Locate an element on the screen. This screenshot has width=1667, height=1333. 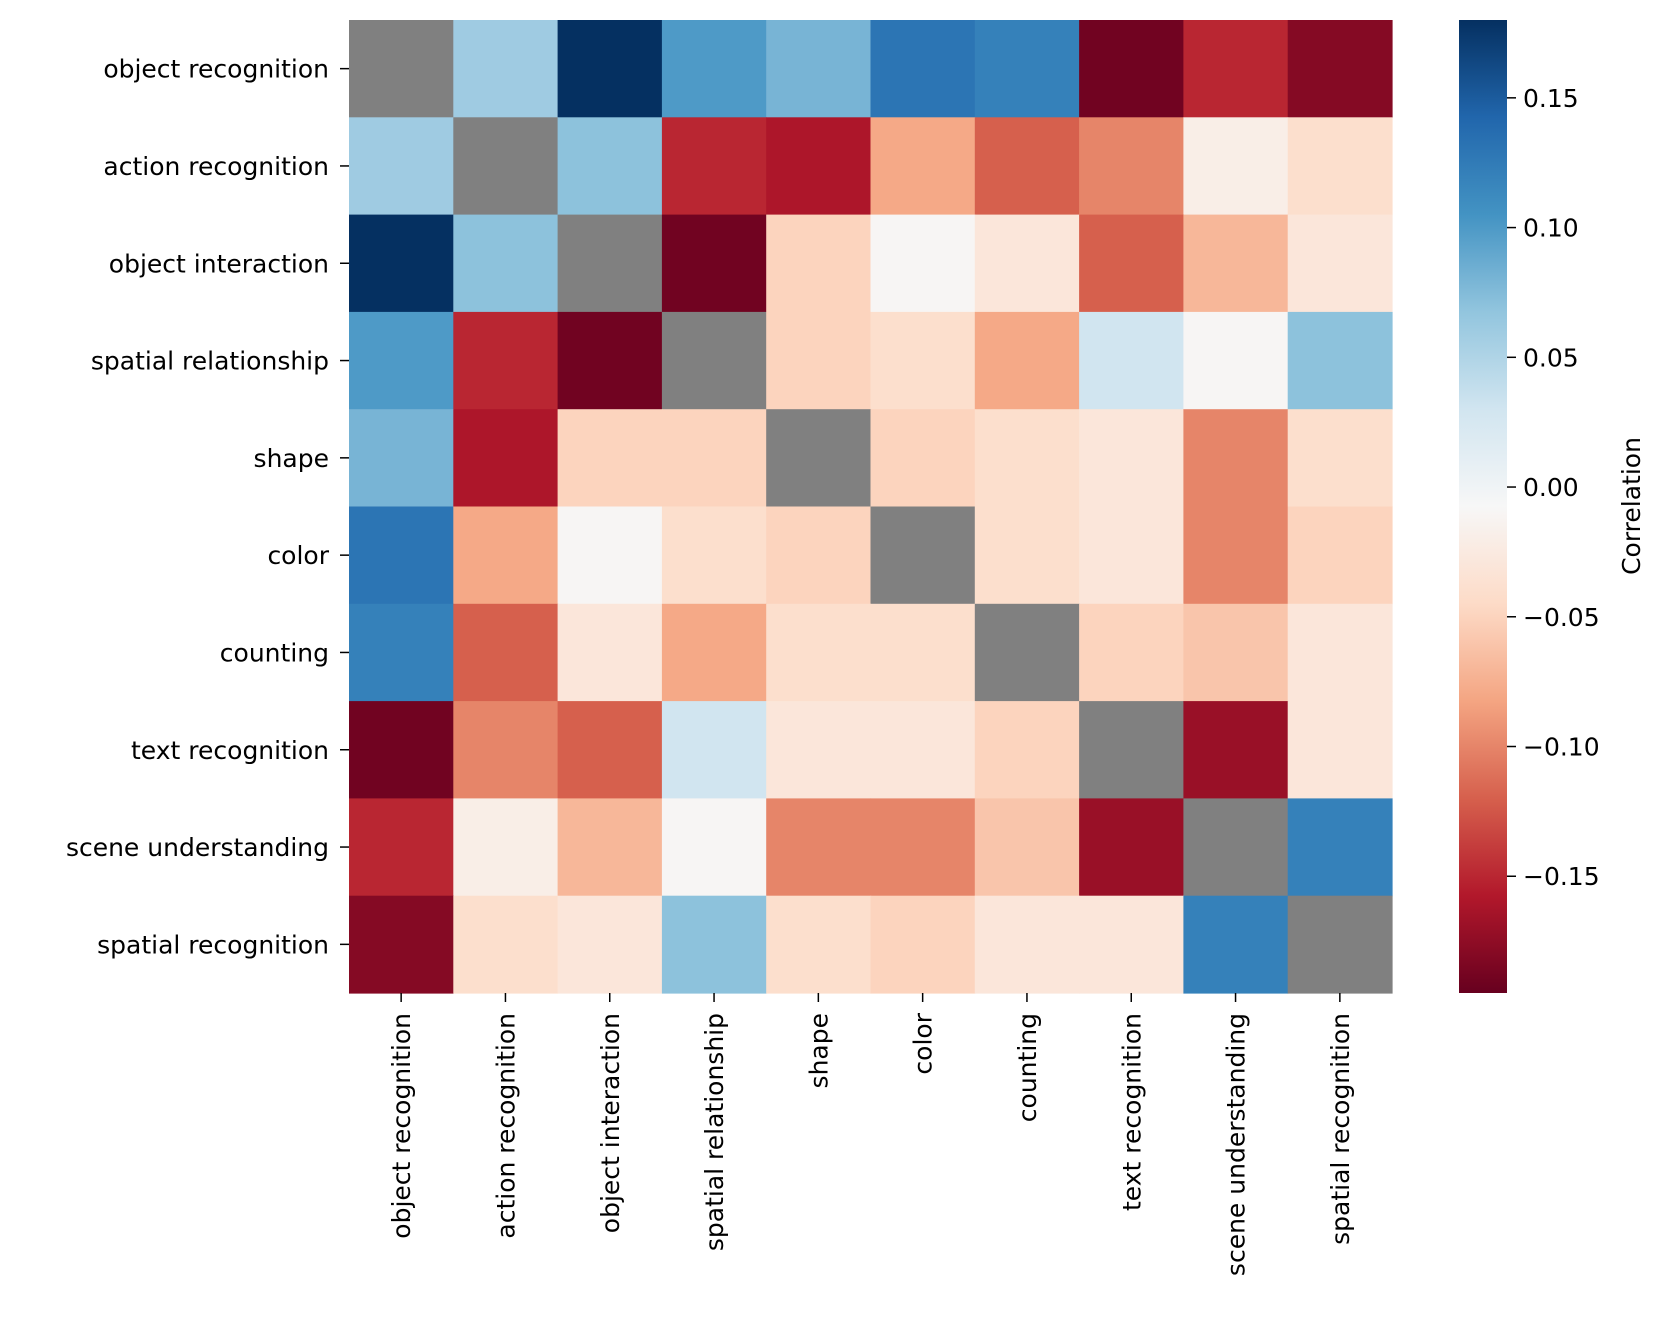
y-tick-label: scene understanding is located at coordinates (197, 847).